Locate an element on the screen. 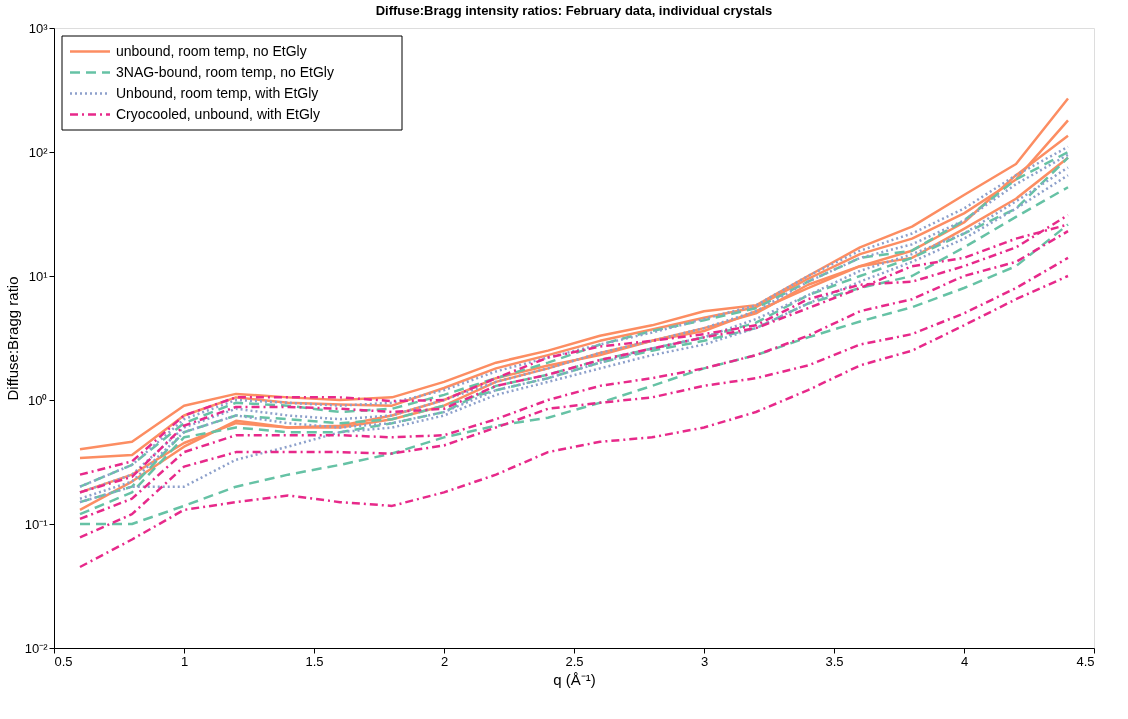 Image resolution: width=1128 pixels, height=719 pixels. y-tick-label: 10¹ is located at coordinates (38, 276).